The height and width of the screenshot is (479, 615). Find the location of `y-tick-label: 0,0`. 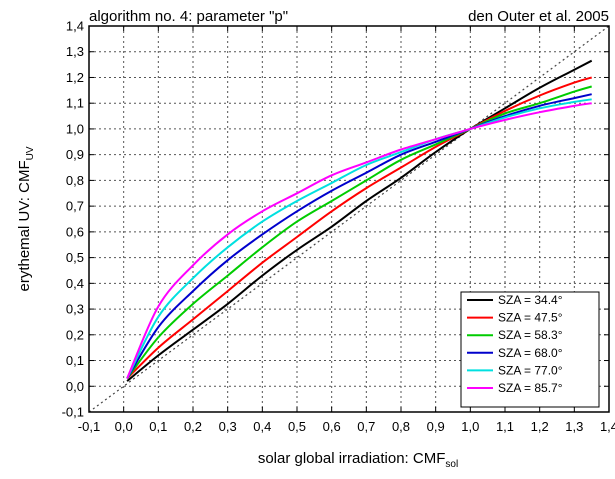

y-tick-label: 0,0 is located at coordinates (75, 386).